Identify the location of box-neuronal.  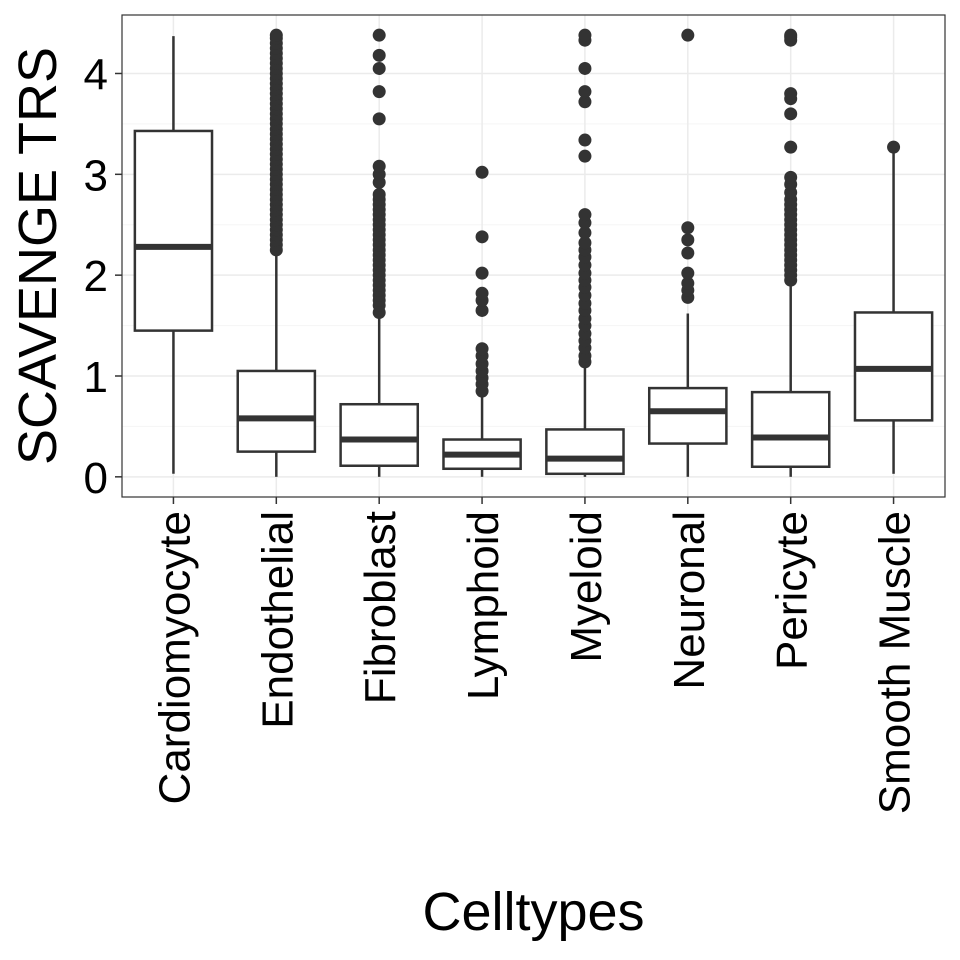
(687, 395).